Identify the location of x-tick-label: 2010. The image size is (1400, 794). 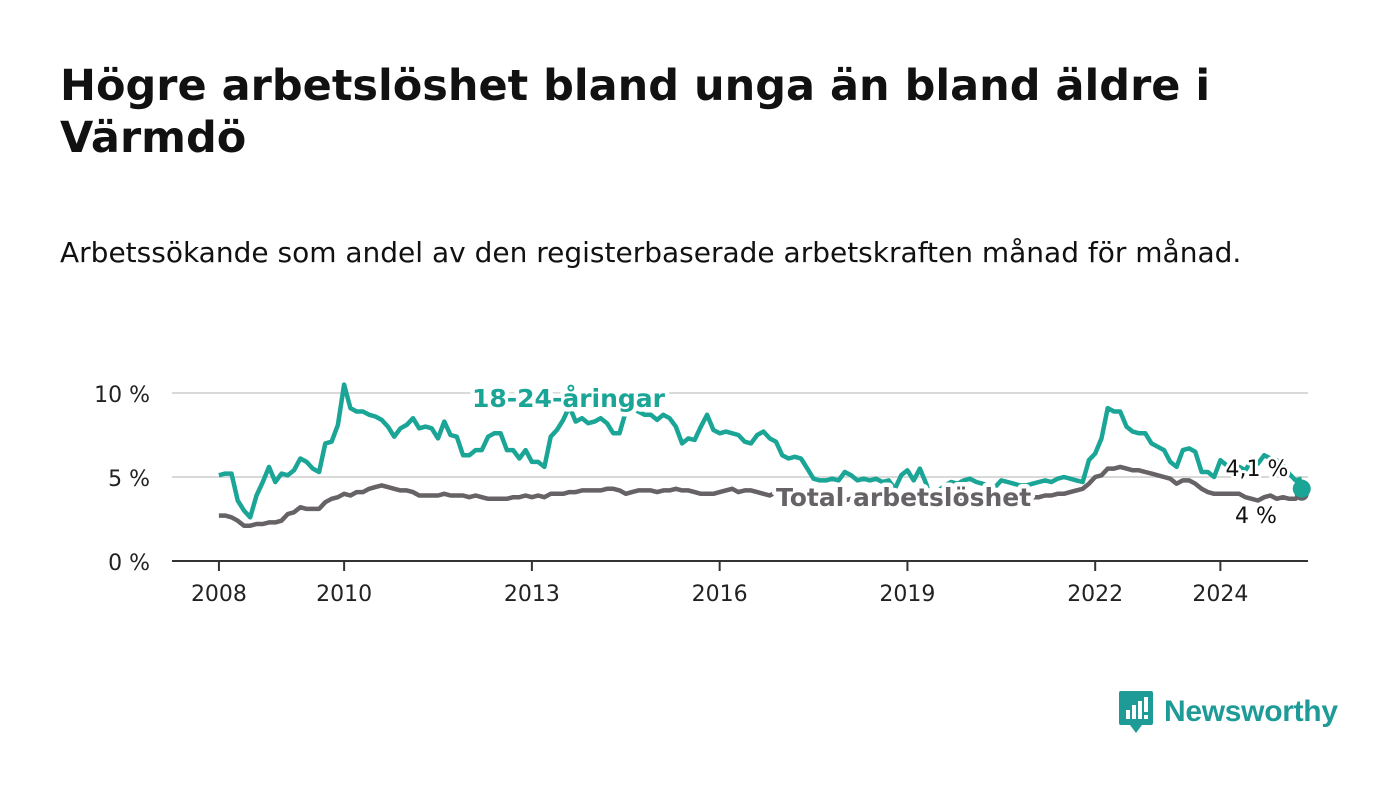
(344, 594).